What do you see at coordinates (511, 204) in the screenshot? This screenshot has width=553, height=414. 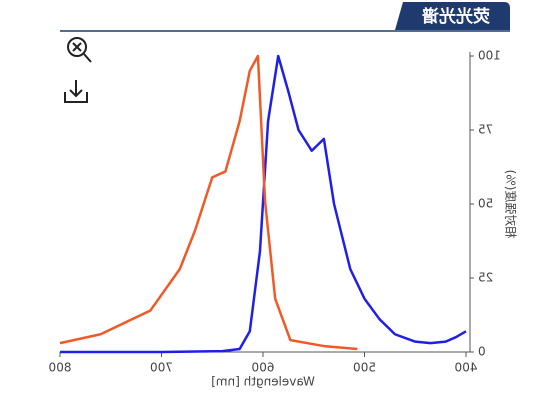 I see `y-axis-label: 相对强度(%)` at bounding box center [511, 204].